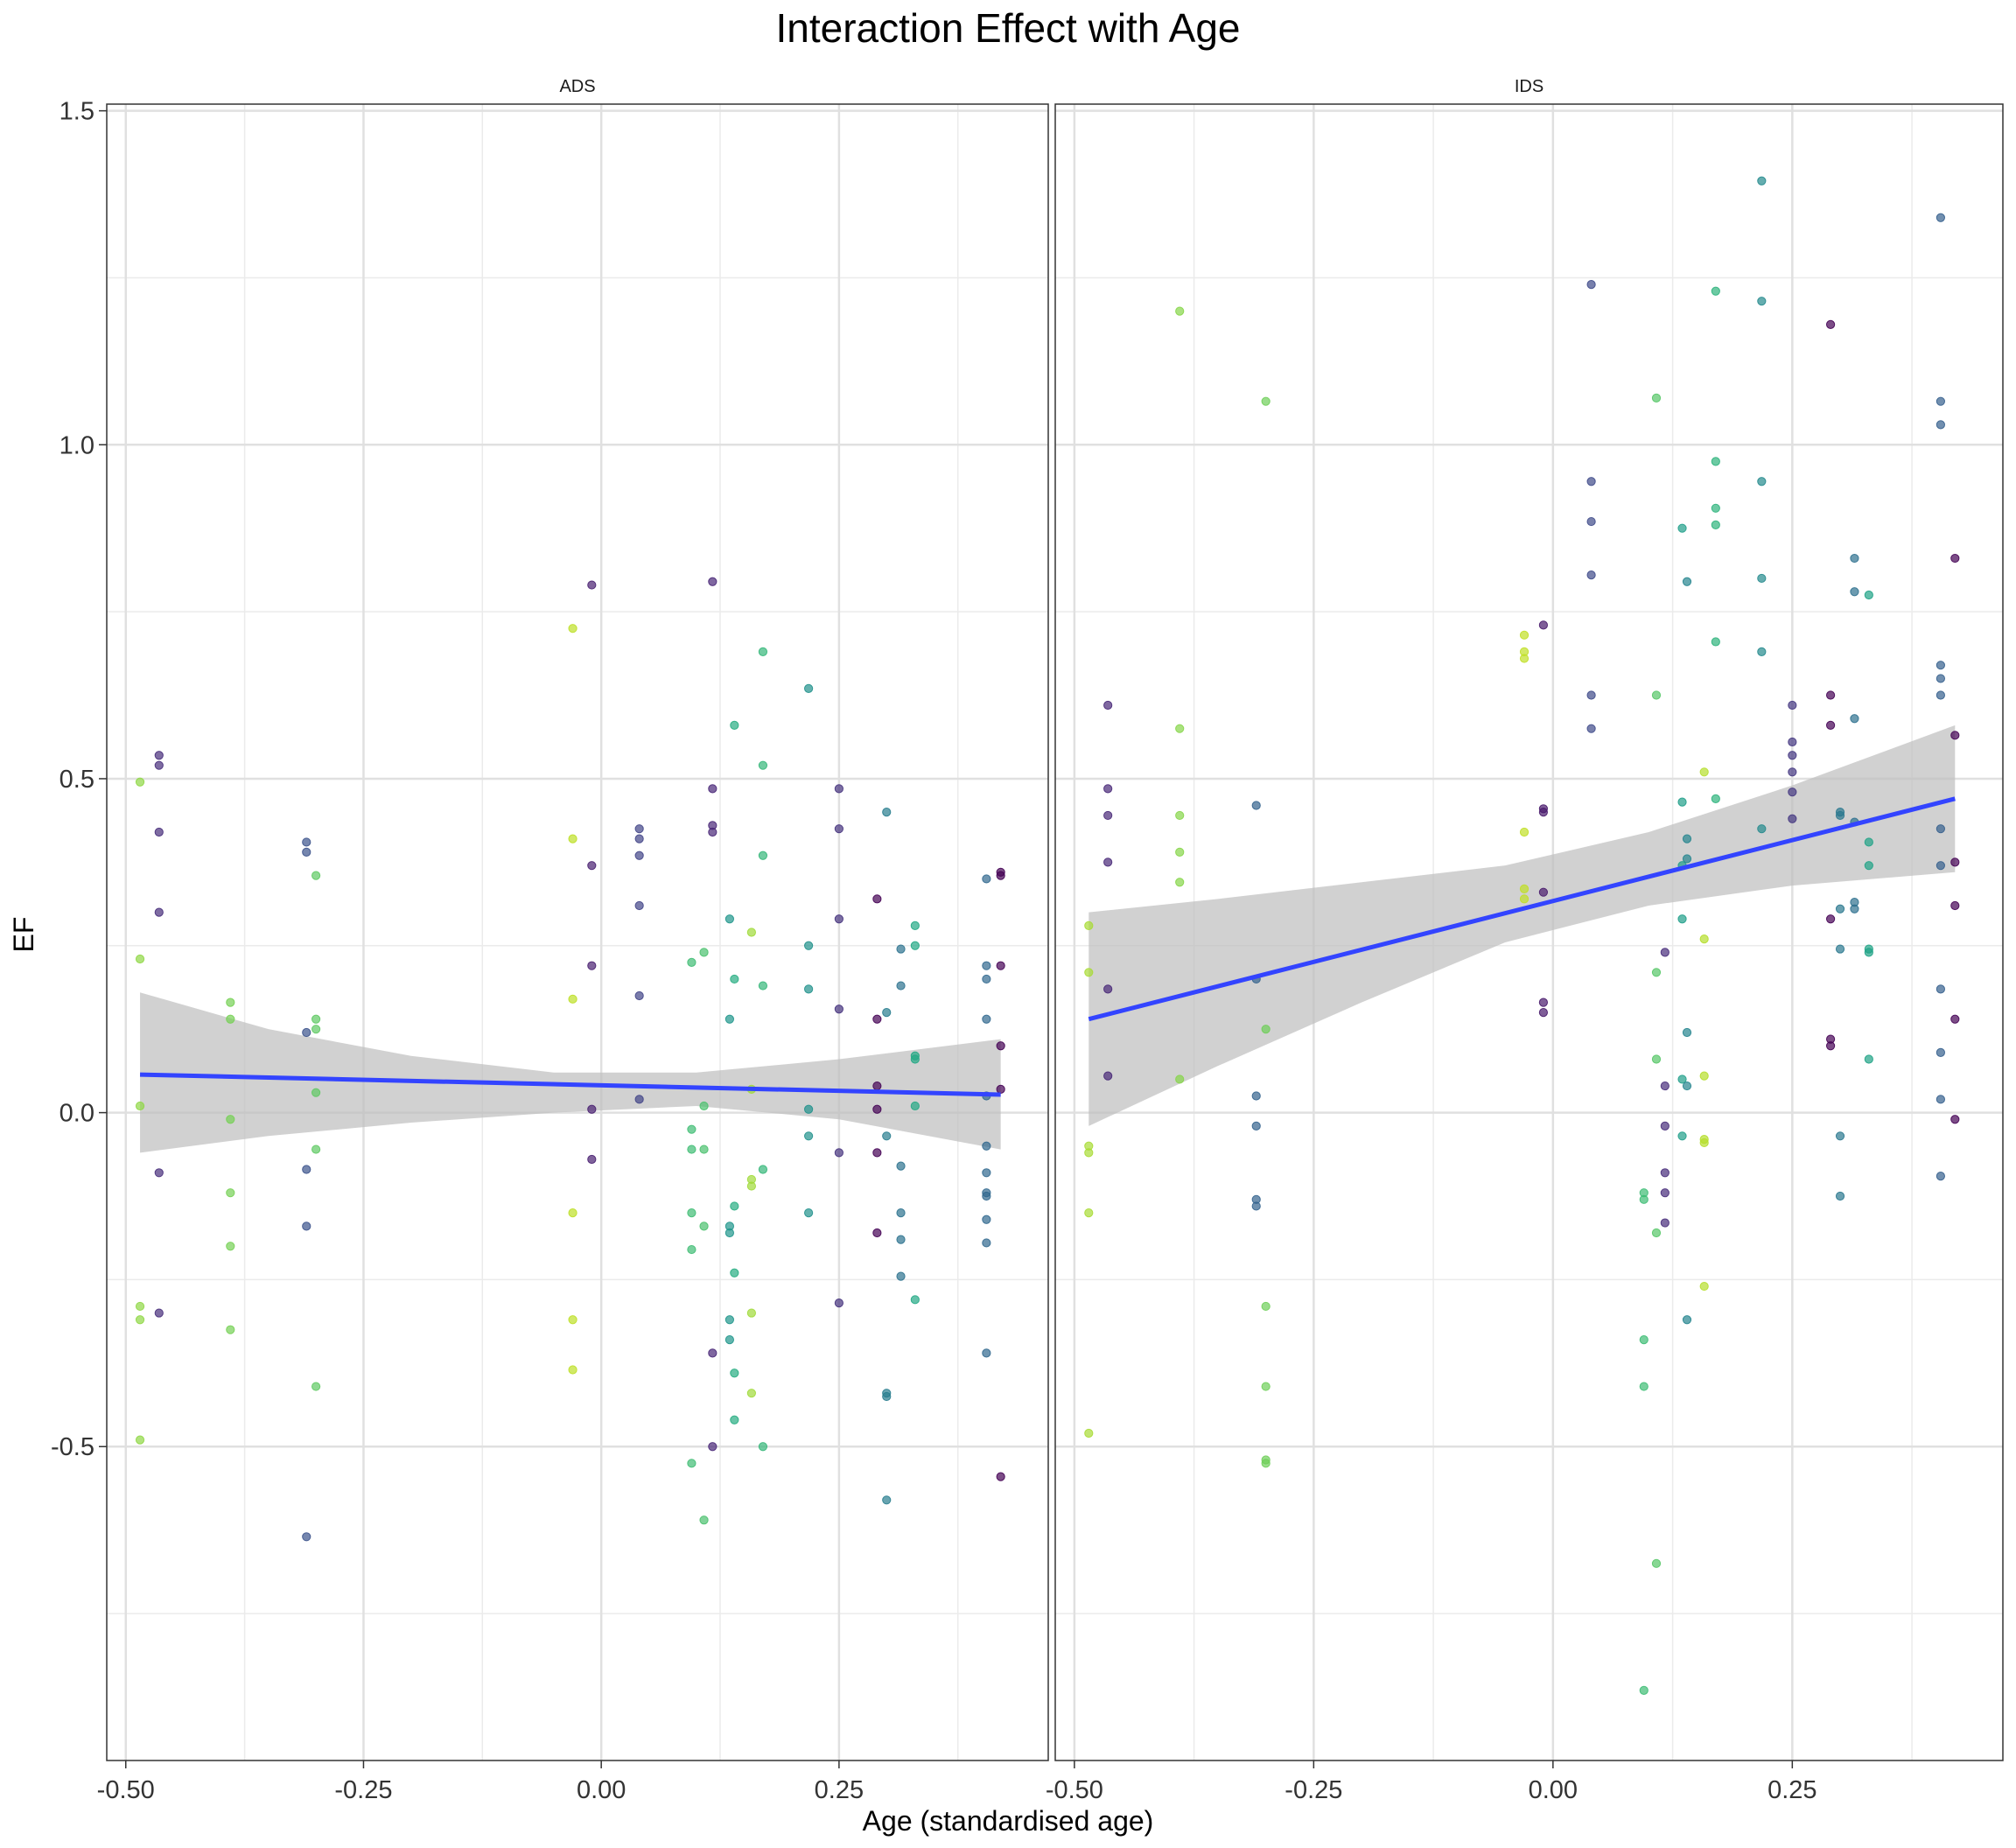  Describe the element at coordinates (1008, 1821) in the screenshot. I see `x-axis-title: Age (standardised age)` at that location.